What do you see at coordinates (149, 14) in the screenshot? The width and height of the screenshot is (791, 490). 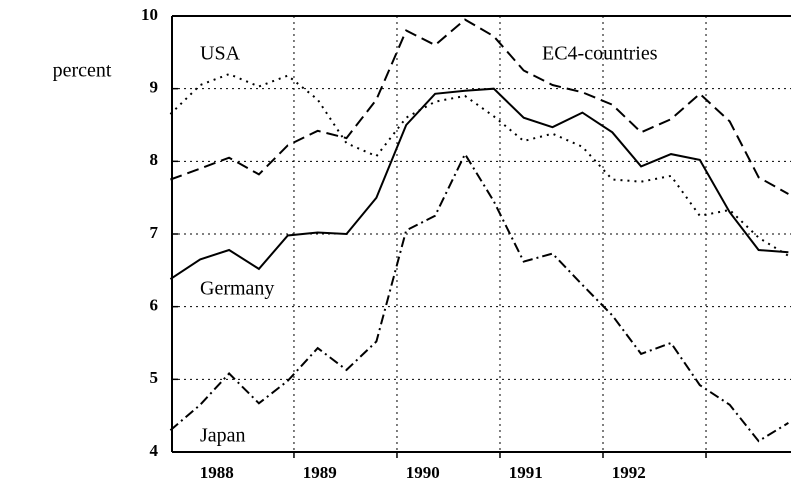 I see `y-tick-label: 10` at bounding box center [149, 14].